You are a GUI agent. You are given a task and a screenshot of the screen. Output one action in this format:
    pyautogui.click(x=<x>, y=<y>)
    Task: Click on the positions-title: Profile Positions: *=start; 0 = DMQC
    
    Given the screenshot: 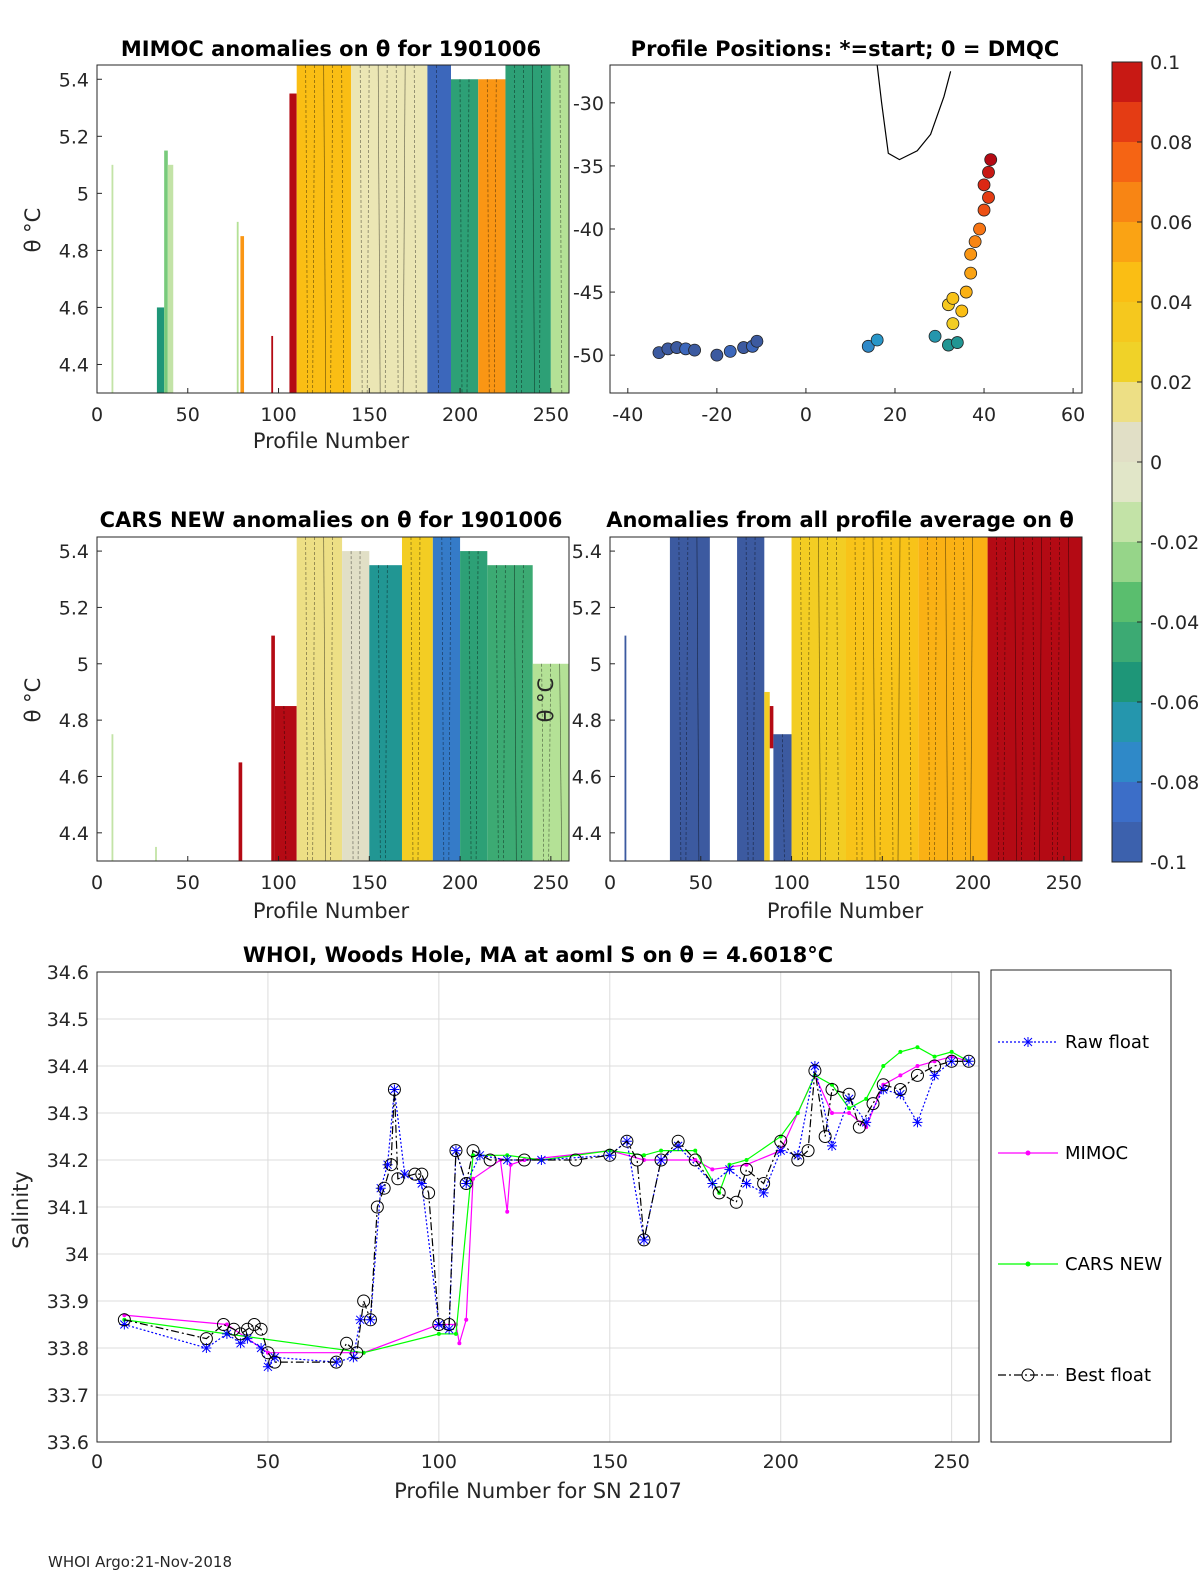 What is the action you would take?
    pyautogui.click(x=845, y=49)
    